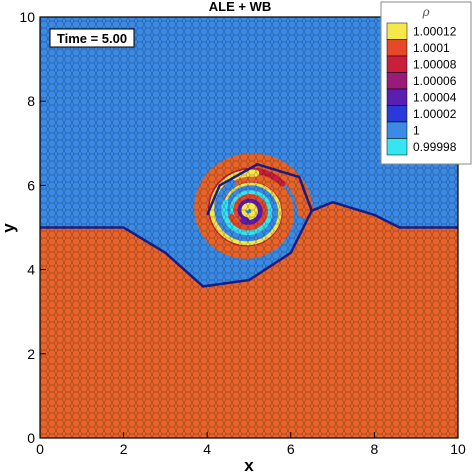 This screenshot has width=474, height=474. Describe the element at coordinates (31, 101) in the screenshot. I see `y-tick-label: 8` at that location.